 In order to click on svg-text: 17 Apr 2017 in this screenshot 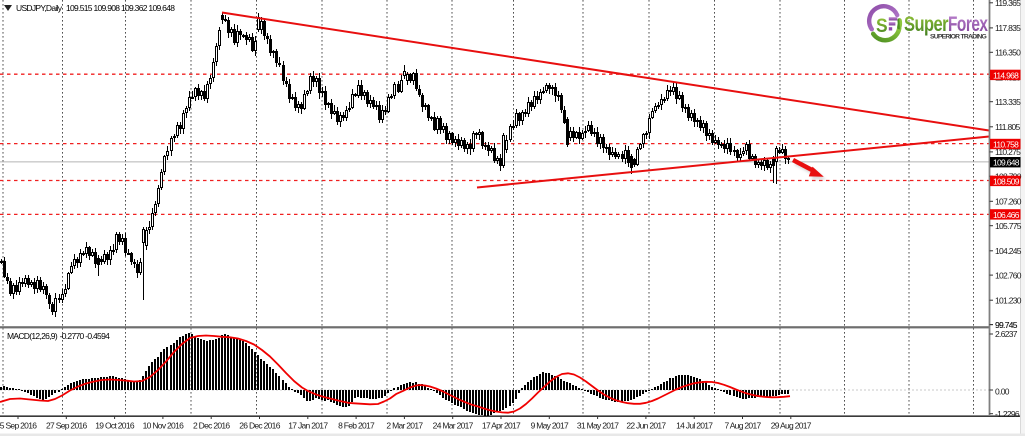, I will do `click(501, 425)`.